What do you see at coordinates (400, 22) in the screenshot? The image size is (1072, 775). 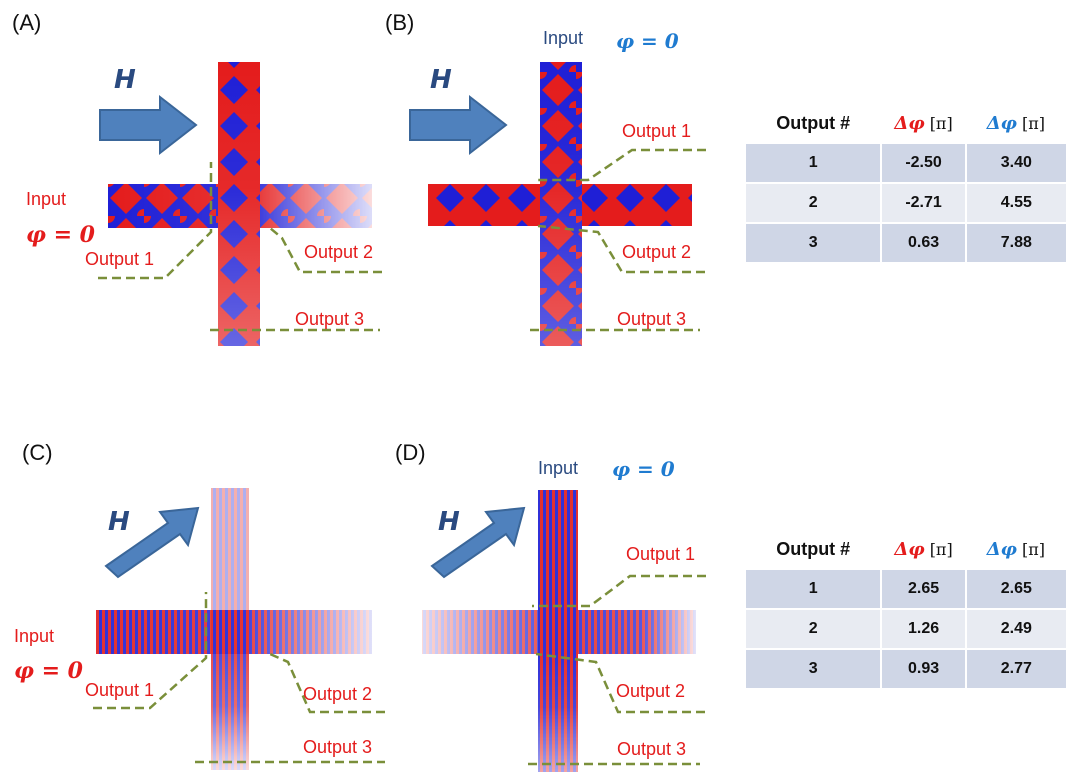 I see `panel-label-b: (B)` at bounding box center [400, 22].